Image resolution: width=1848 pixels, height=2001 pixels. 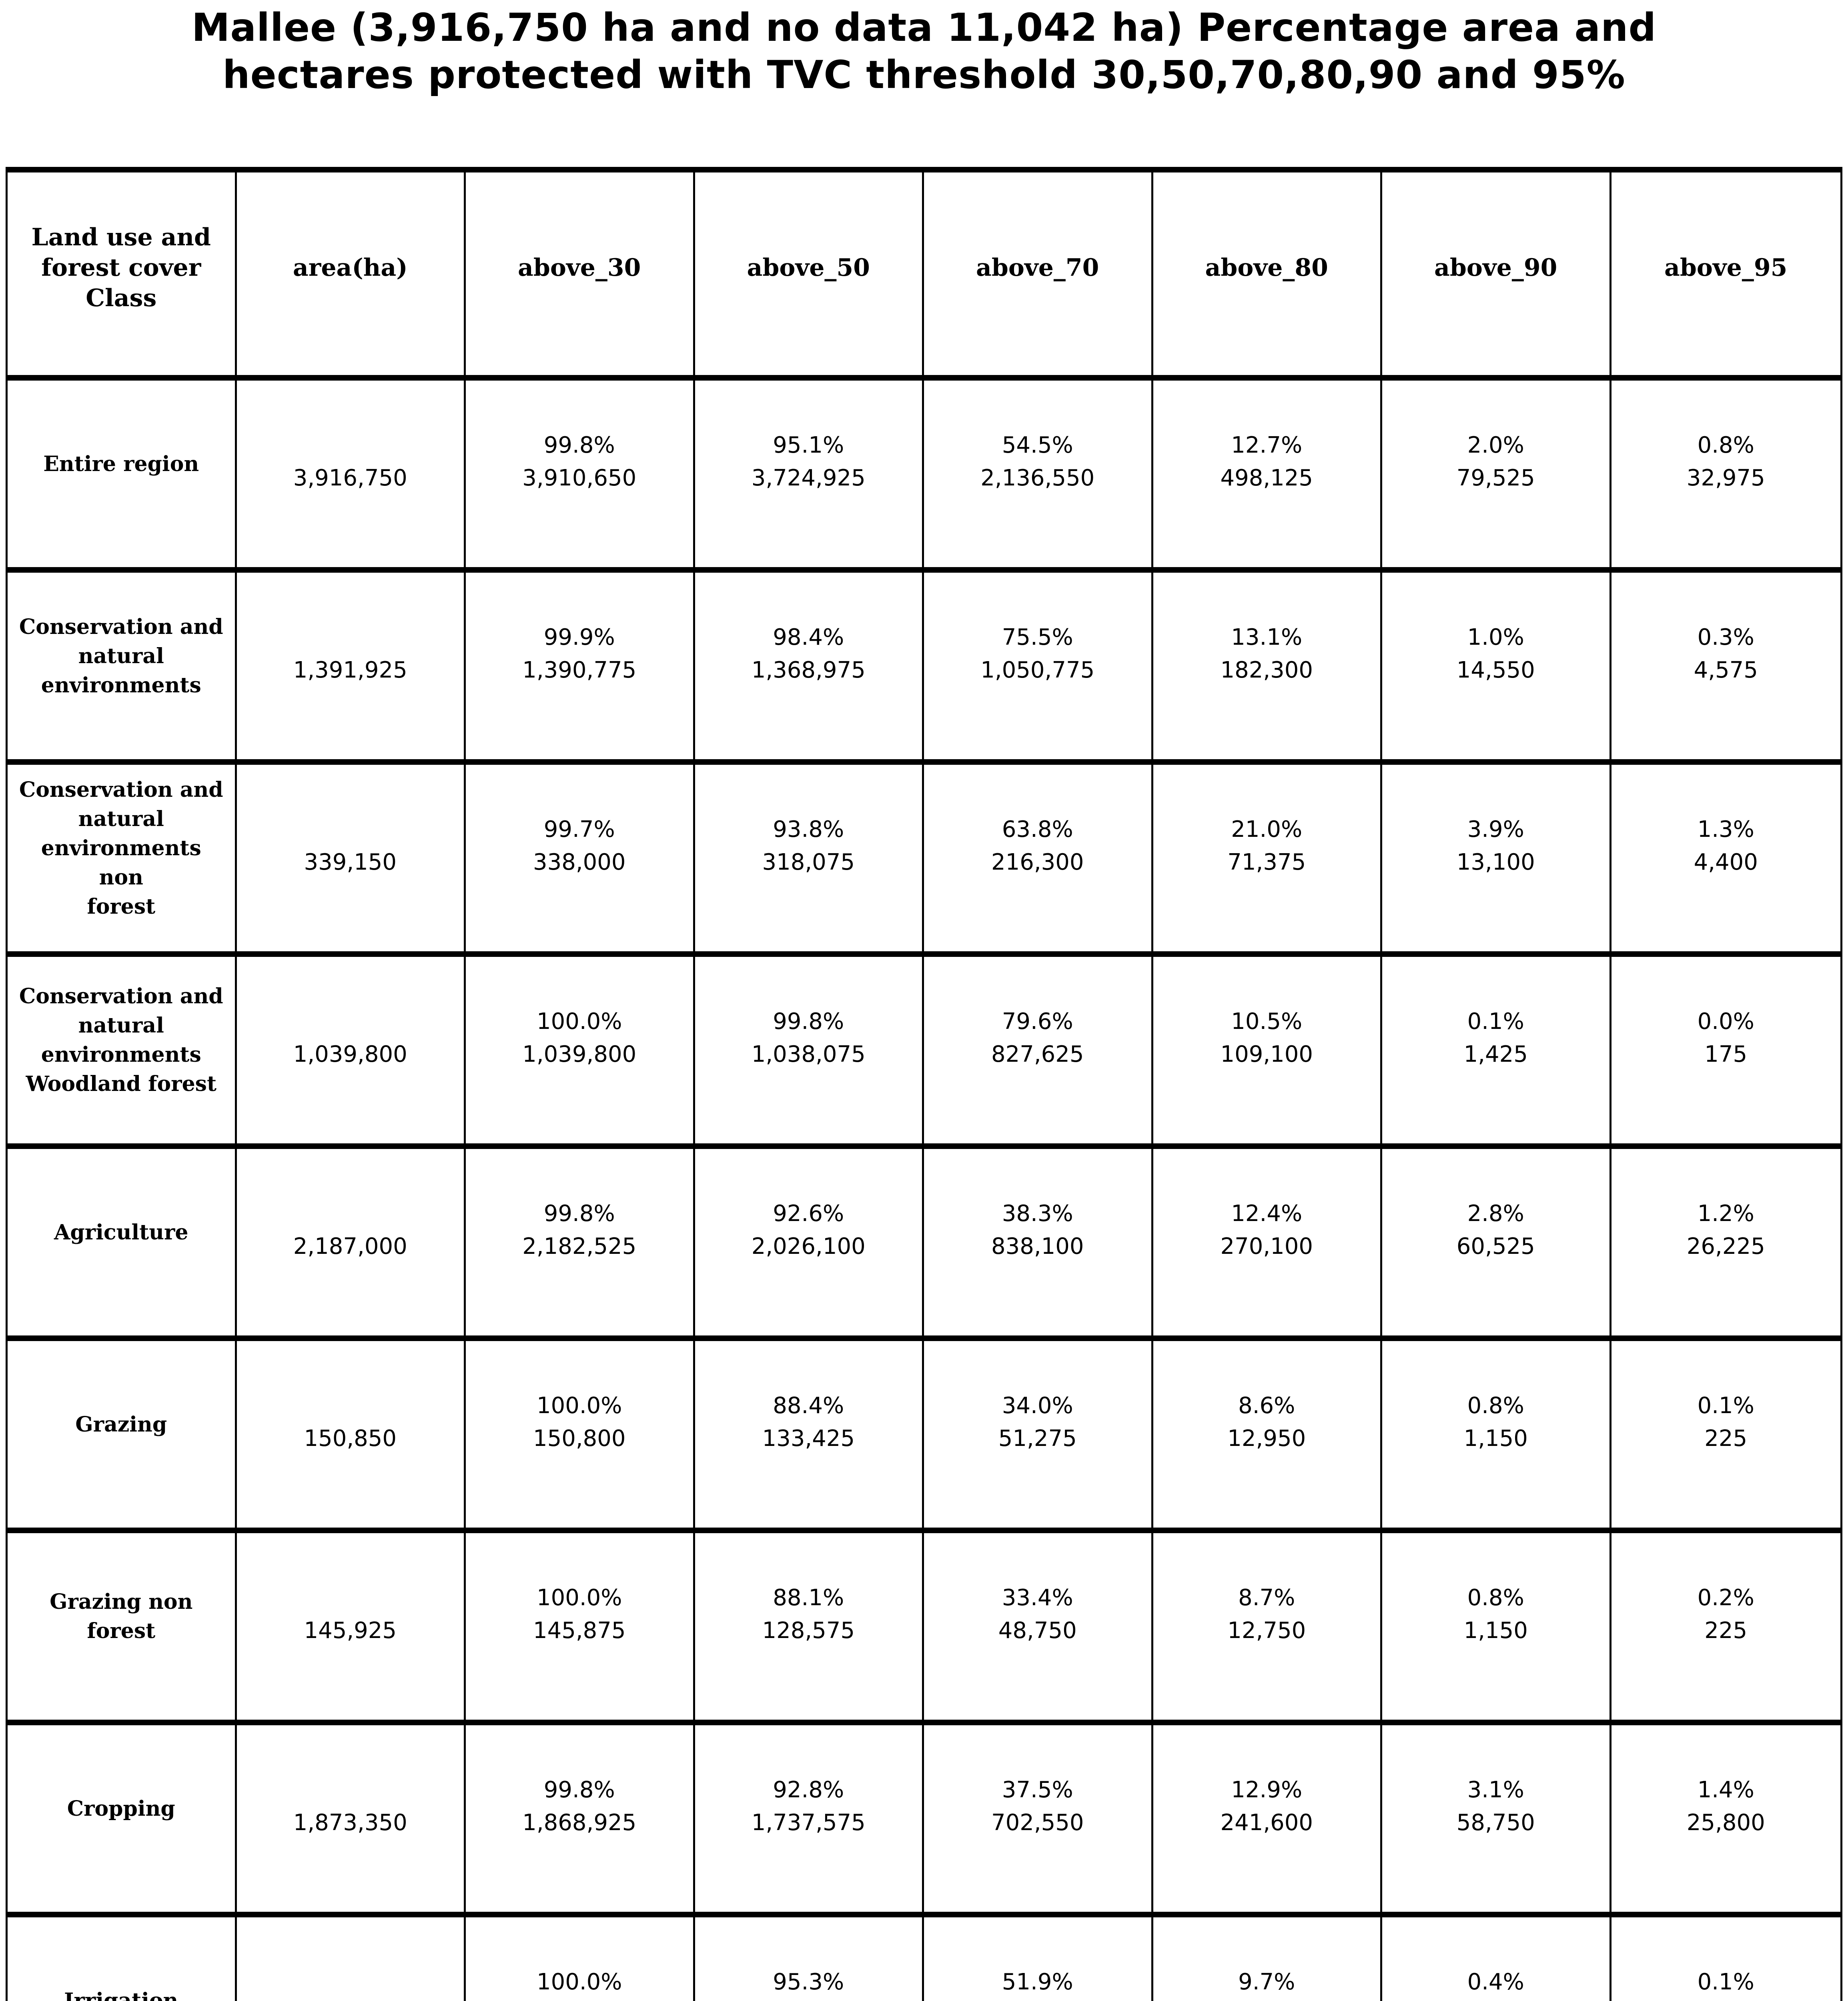 I want to click on percent-value: 8.7%, so click(x=1266, y=1598).